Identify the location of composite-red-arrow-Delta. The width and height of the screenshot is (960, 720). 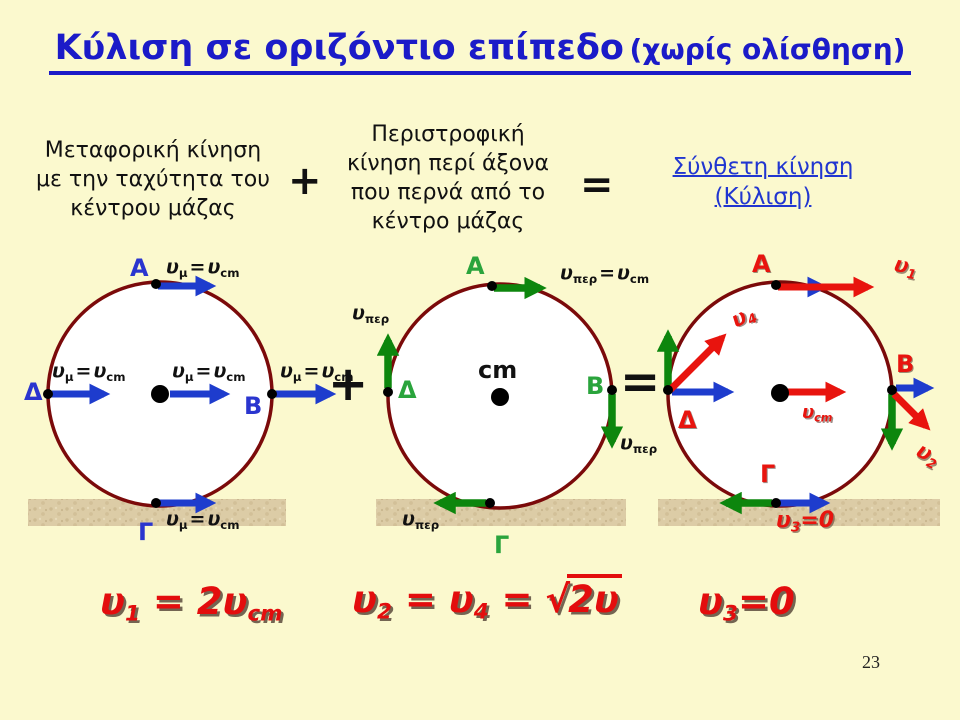
(697, 363).